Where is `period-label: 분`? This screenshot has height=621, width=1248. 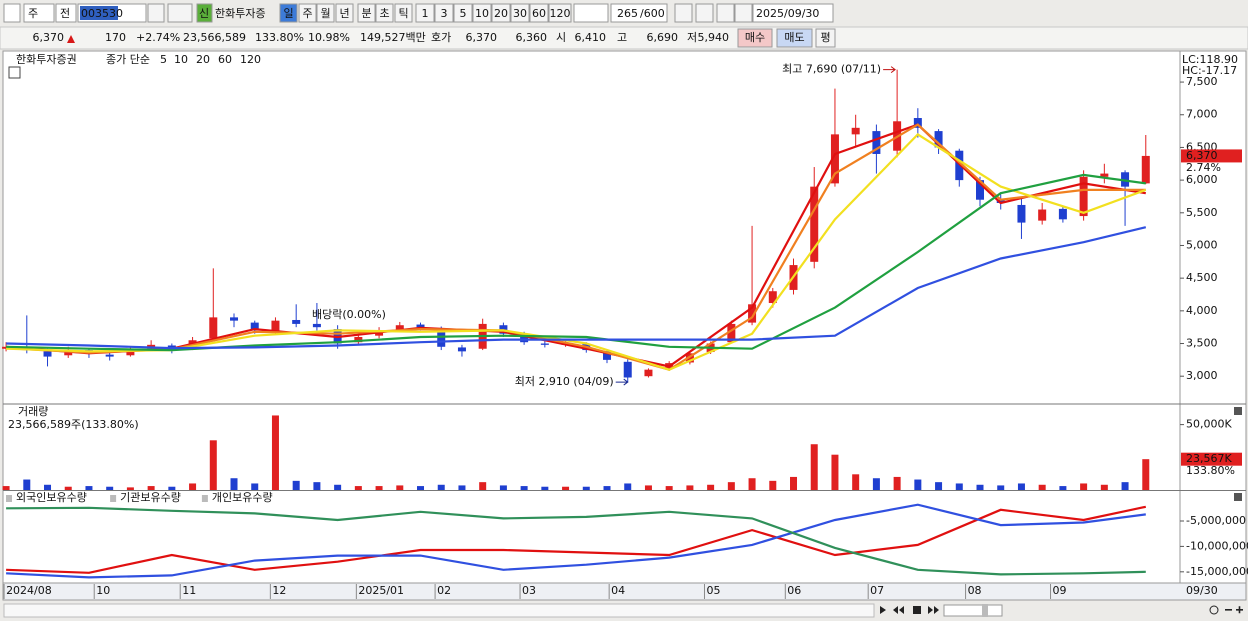 period-label: 분 is located at coordinates (366, 13).